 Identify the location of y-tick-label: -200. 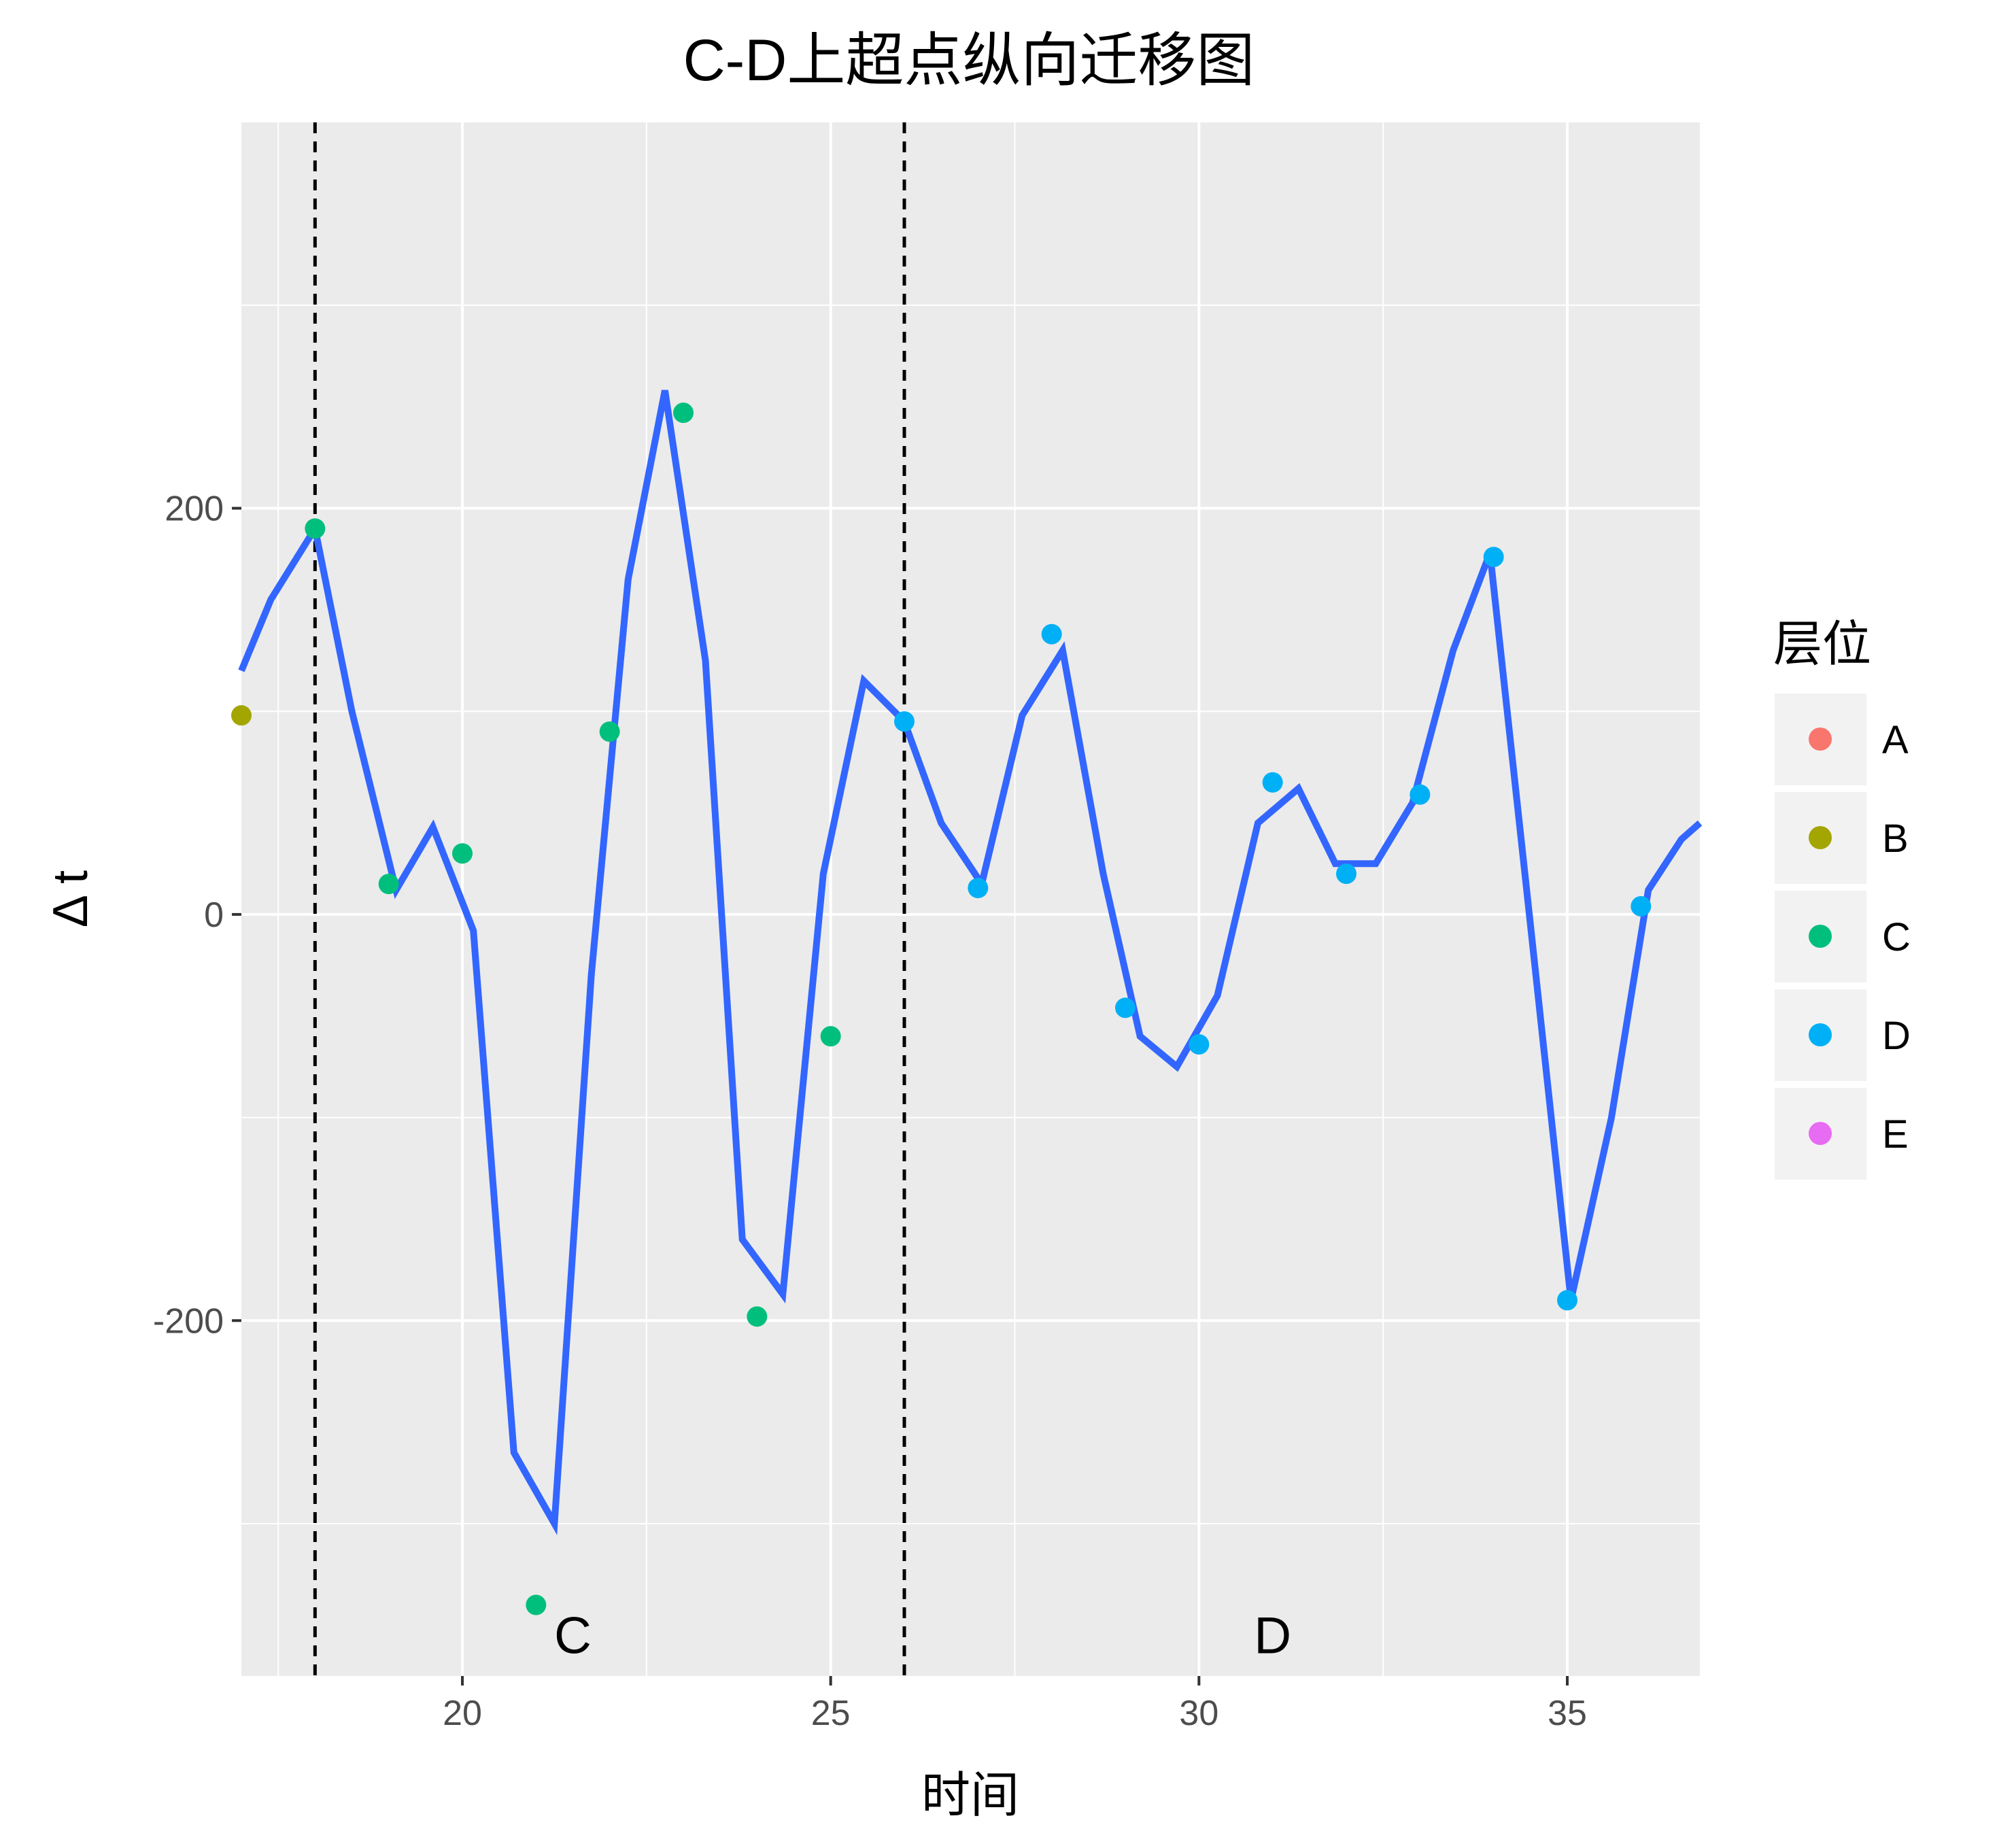
(189, 1321).